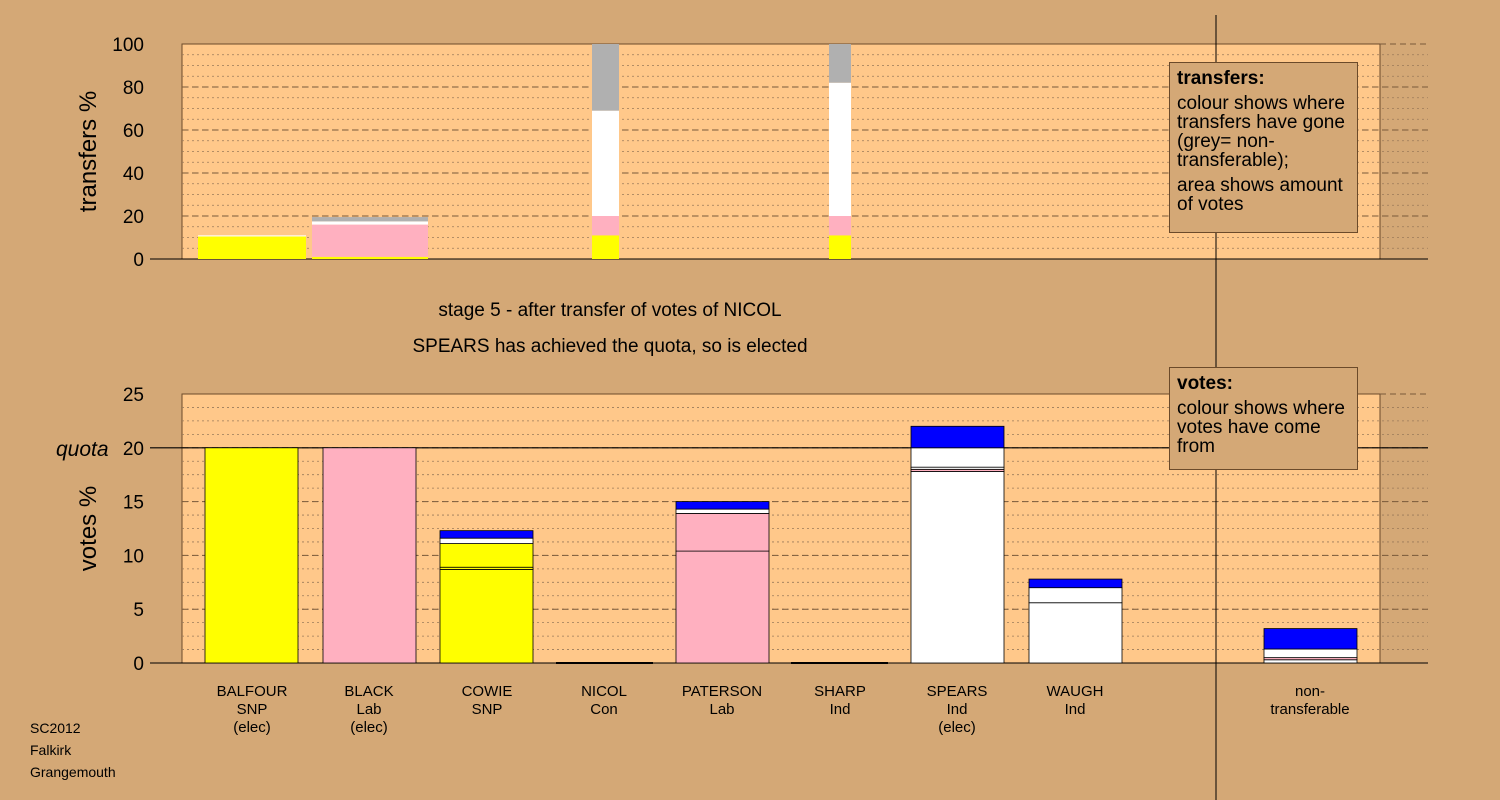 The height and width of the screenshot is (800, 1500). I want to click on candidate-label-balfour: BALFOUR SNP (elec), so click(252, 710).